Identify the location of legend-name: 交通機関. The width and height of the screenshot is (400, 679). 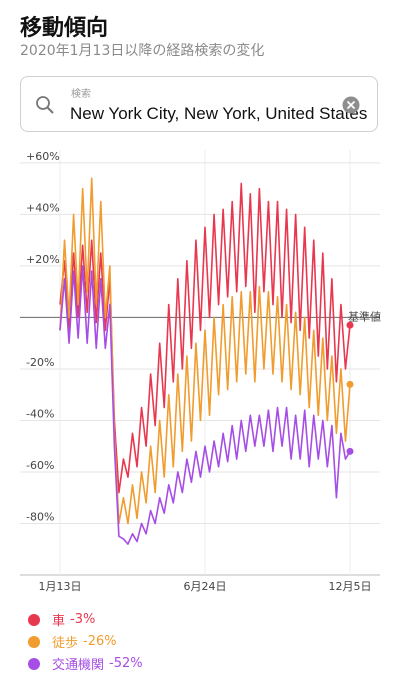
(78, 665).